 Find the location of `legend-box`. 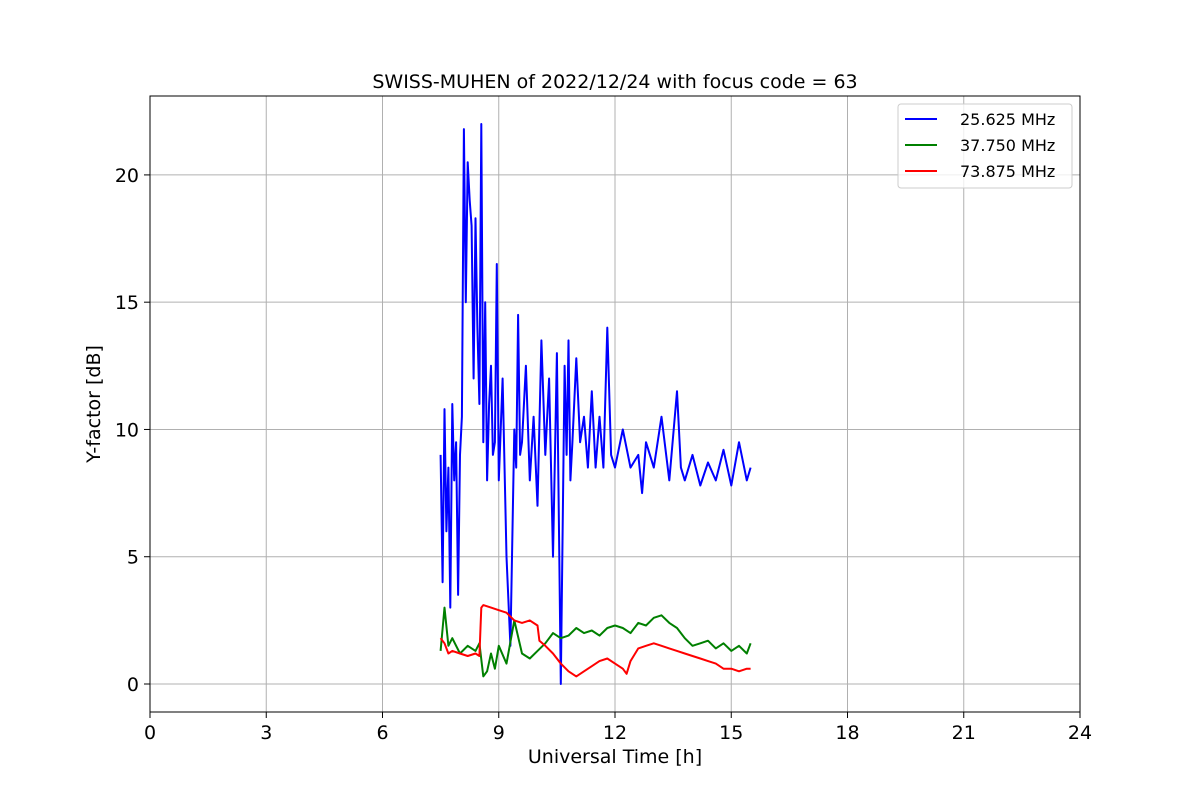

legend-box is located at coordinates (985, 146).